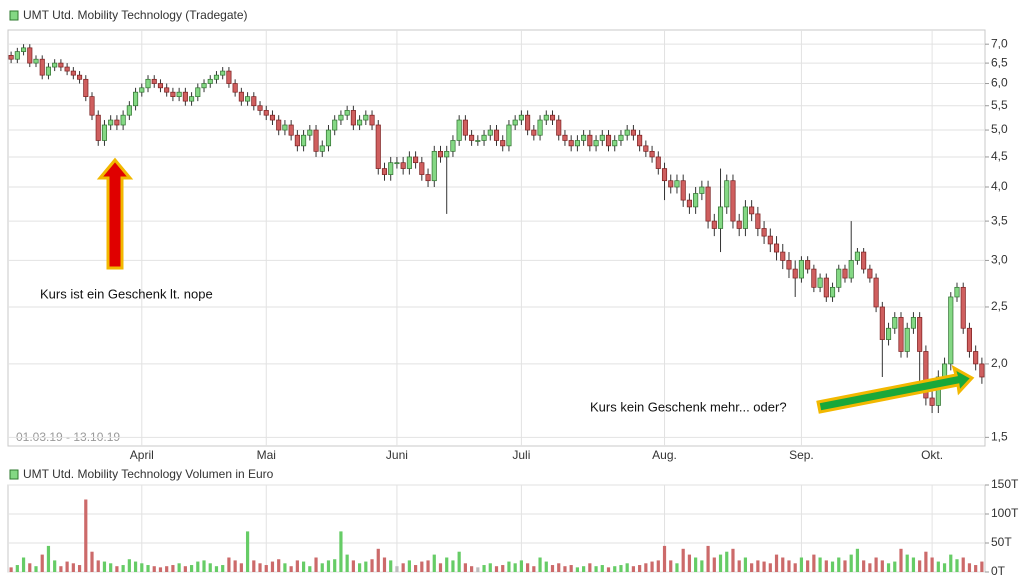 This screenshot has width=1030, height=588. Describe the element at coordinates (688, 406) in the screenshot. I see `annotation: Kurs kein Geschenk mehr... oder?` at that location.